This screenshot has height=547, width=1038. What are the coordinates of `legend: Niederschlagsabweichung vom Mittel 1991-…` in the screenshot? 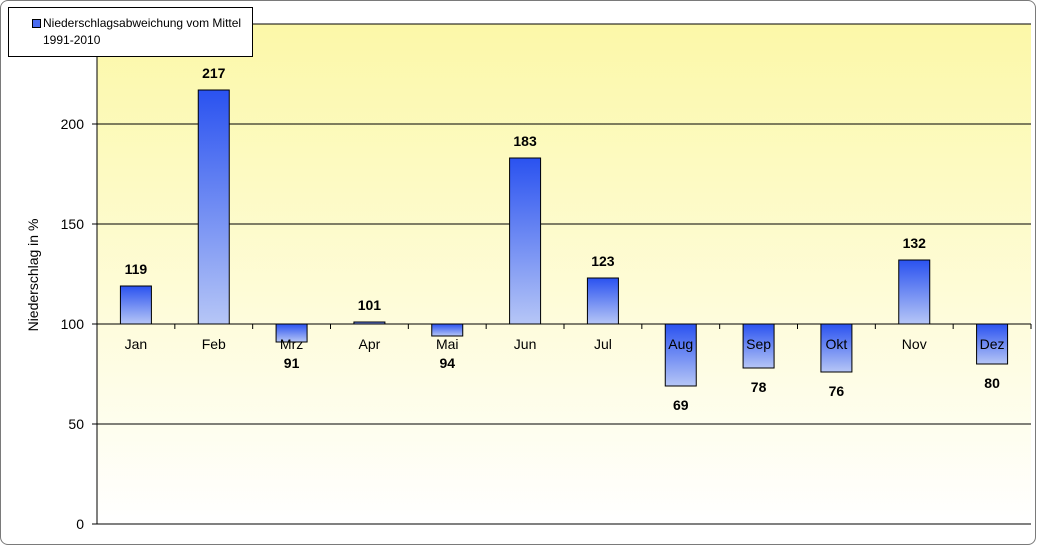 It's located at (130, 32).